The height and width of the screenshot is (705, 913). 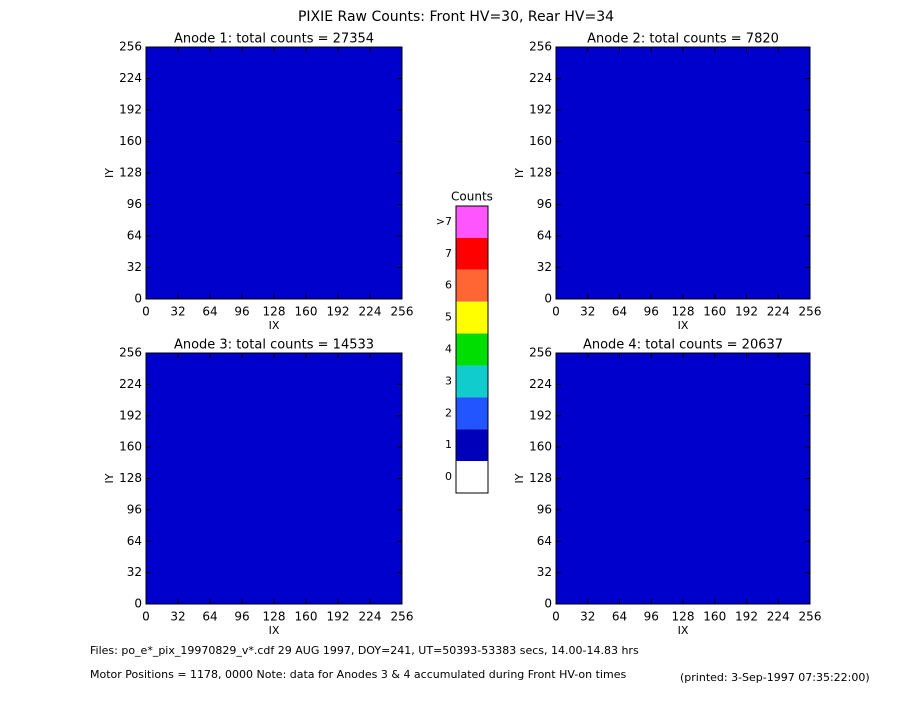 I want to click on footer-printed: (printed: 3-Sep-1997 07:35:22:00), so click(x=775, y=677).